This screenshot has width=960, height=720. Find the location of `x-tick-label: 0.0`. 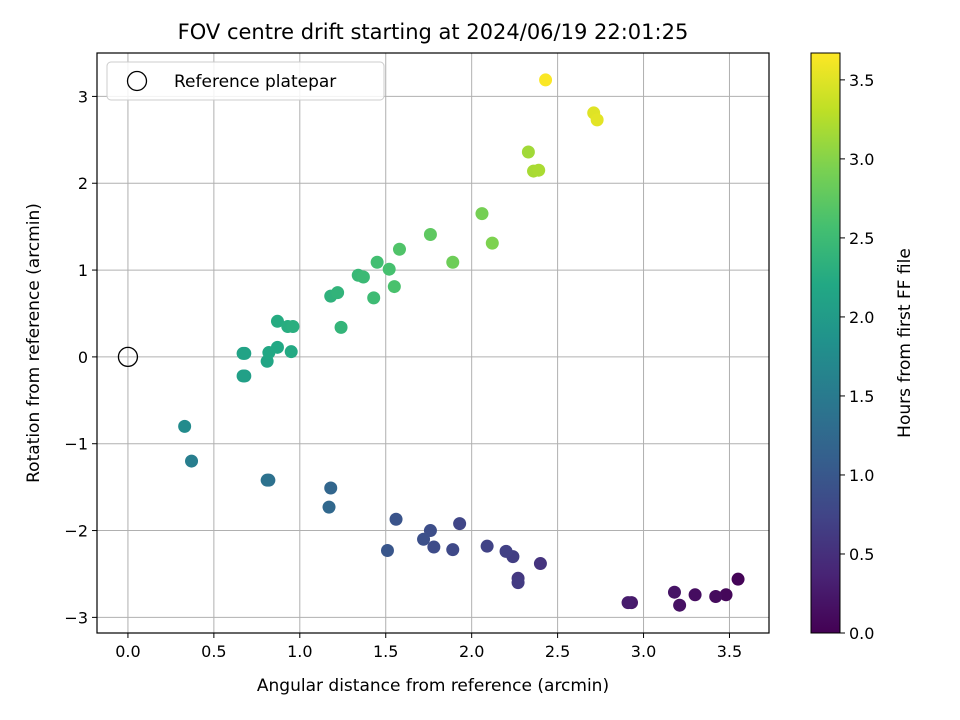

x-tick-label: 0.0 is located at coordinates (127, 651).